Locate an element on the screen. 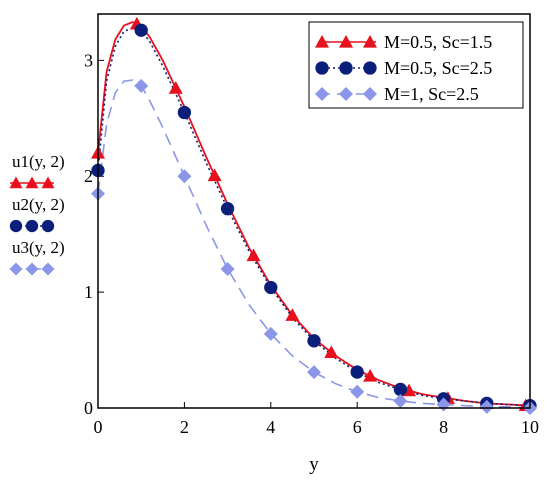 The image size is (550, 481). y-tick-label: 1 is located at coordinates (88, 292).